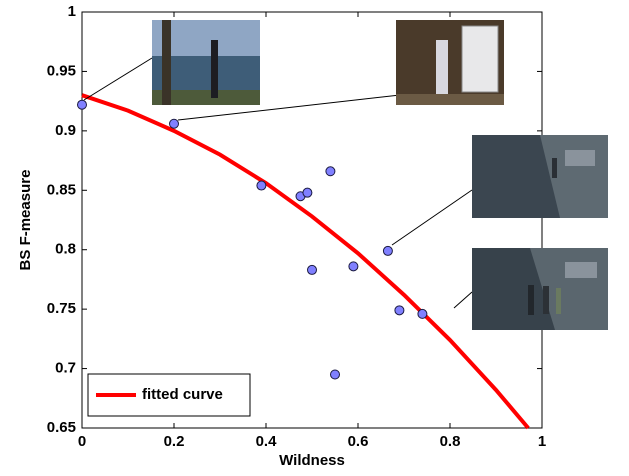 This screenshot has height=476, width=629. Describe the element at coordinates (450, 441) in the screenshot. I see `x-tick-label: 0.8` at that location.